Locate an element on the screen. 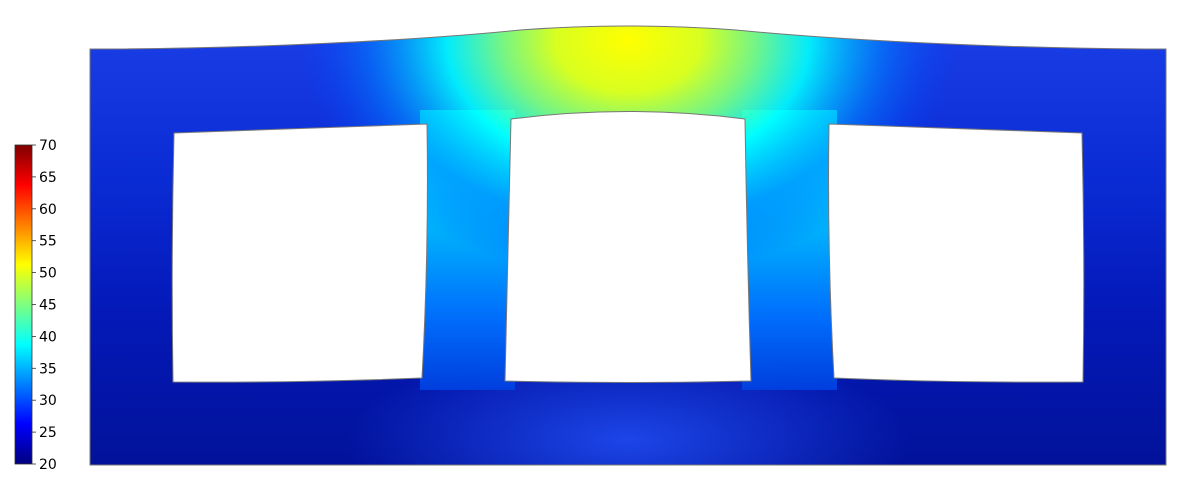  colorbar-tick-label: 60 is located at coordinates (48, 210).